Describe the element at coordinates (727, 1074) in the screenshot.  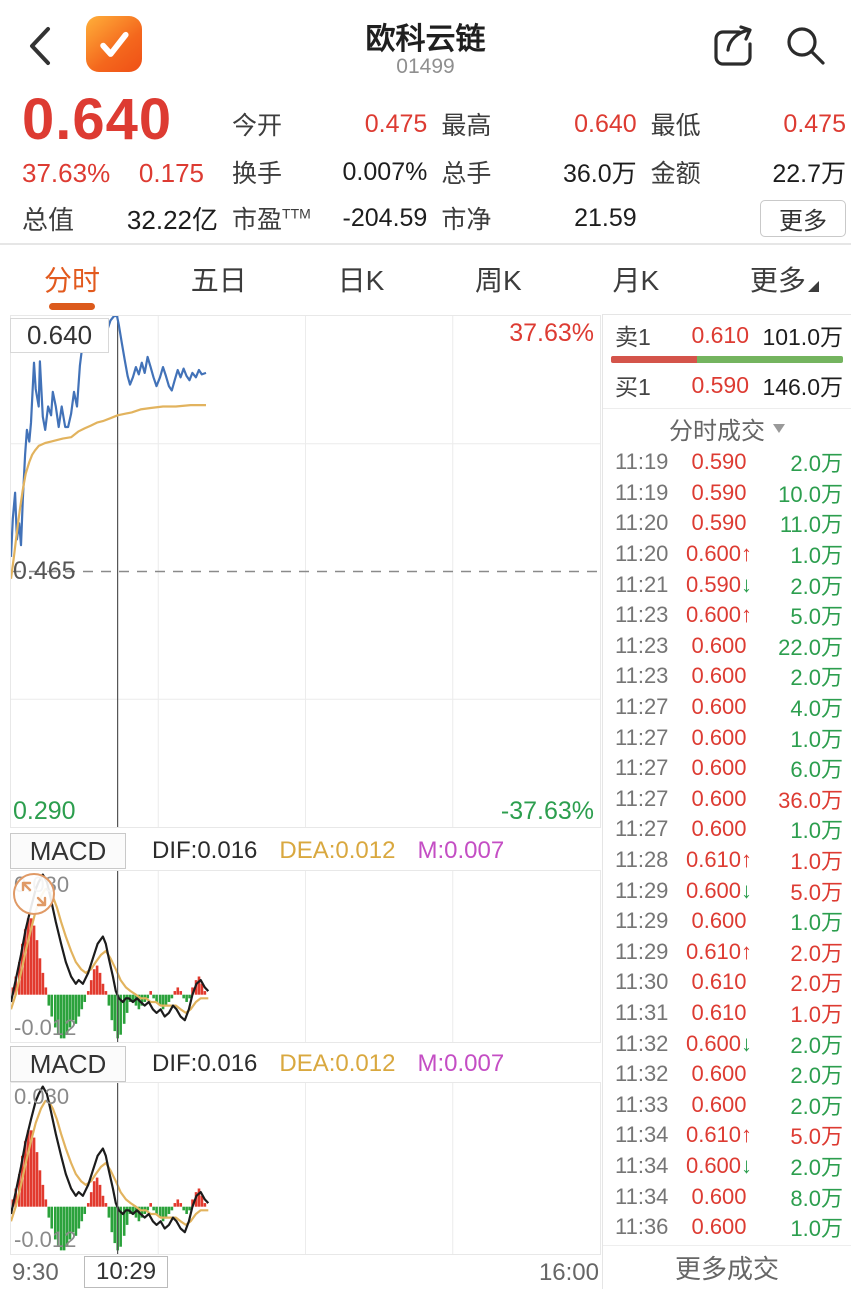
I see `trade-row: 11:32 0.600 2.0万` at that location.